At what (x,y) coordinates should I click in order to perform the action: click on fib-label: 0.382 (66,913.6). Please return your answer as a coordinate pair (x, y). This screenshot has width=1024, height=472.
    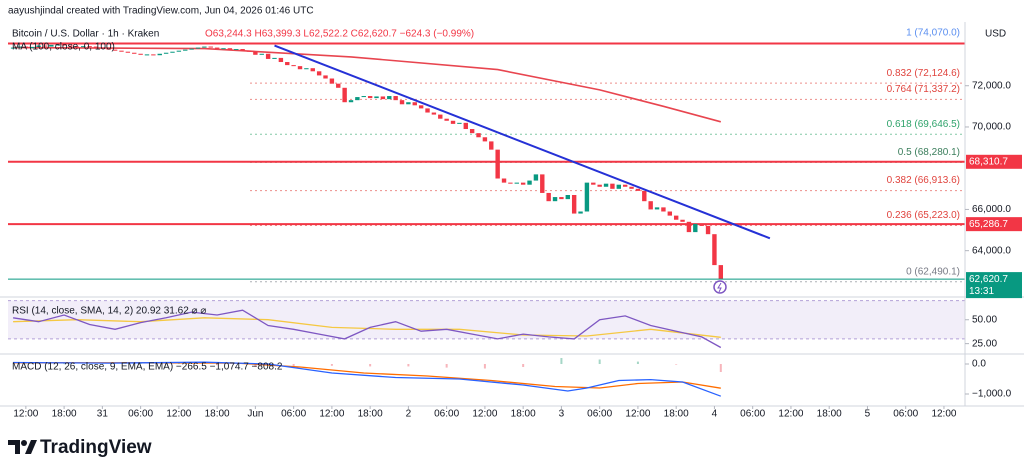
    Looking at the image, I should click on (923, 180).